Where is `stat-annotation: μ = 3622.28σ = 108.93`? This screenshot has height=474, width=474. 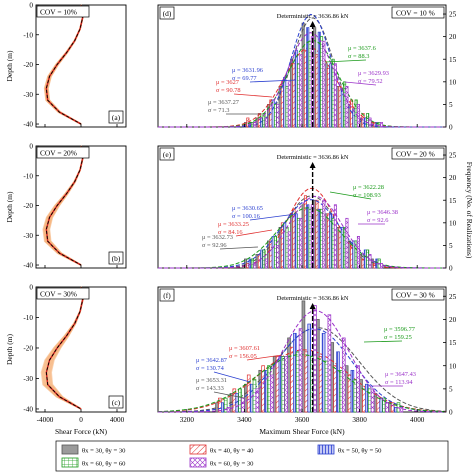
stat-annotation: μ = 3622.28σ = 108.93 is located at coordinates (356, 192).